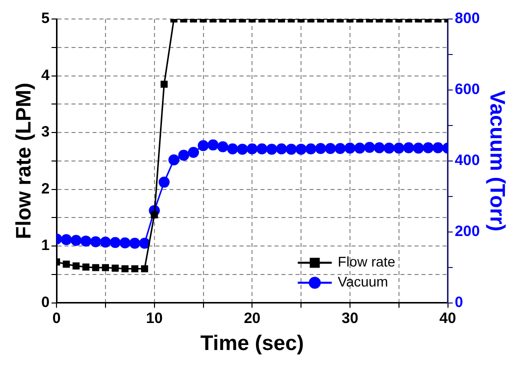 Image resolution: width=523 pixels, height=367 pixels. I want to click on x-tick-label: 40, so click(447, 318).